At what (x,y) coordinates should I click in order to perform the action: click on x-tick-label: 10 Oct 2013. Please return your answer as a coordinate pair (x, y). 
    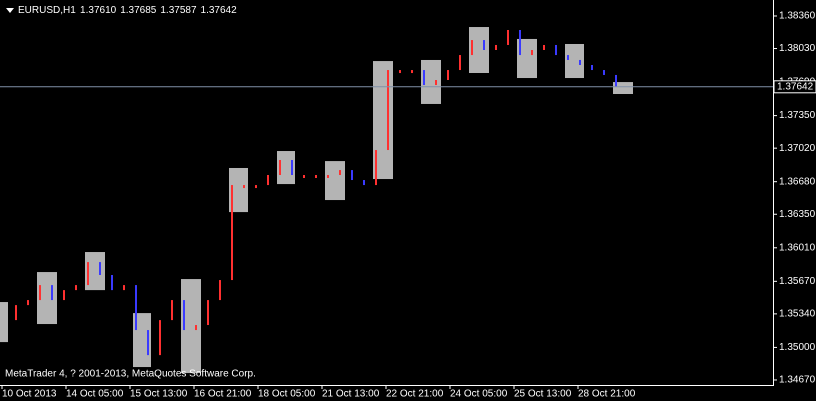
    Looking at the image, I should click on (29, 394).